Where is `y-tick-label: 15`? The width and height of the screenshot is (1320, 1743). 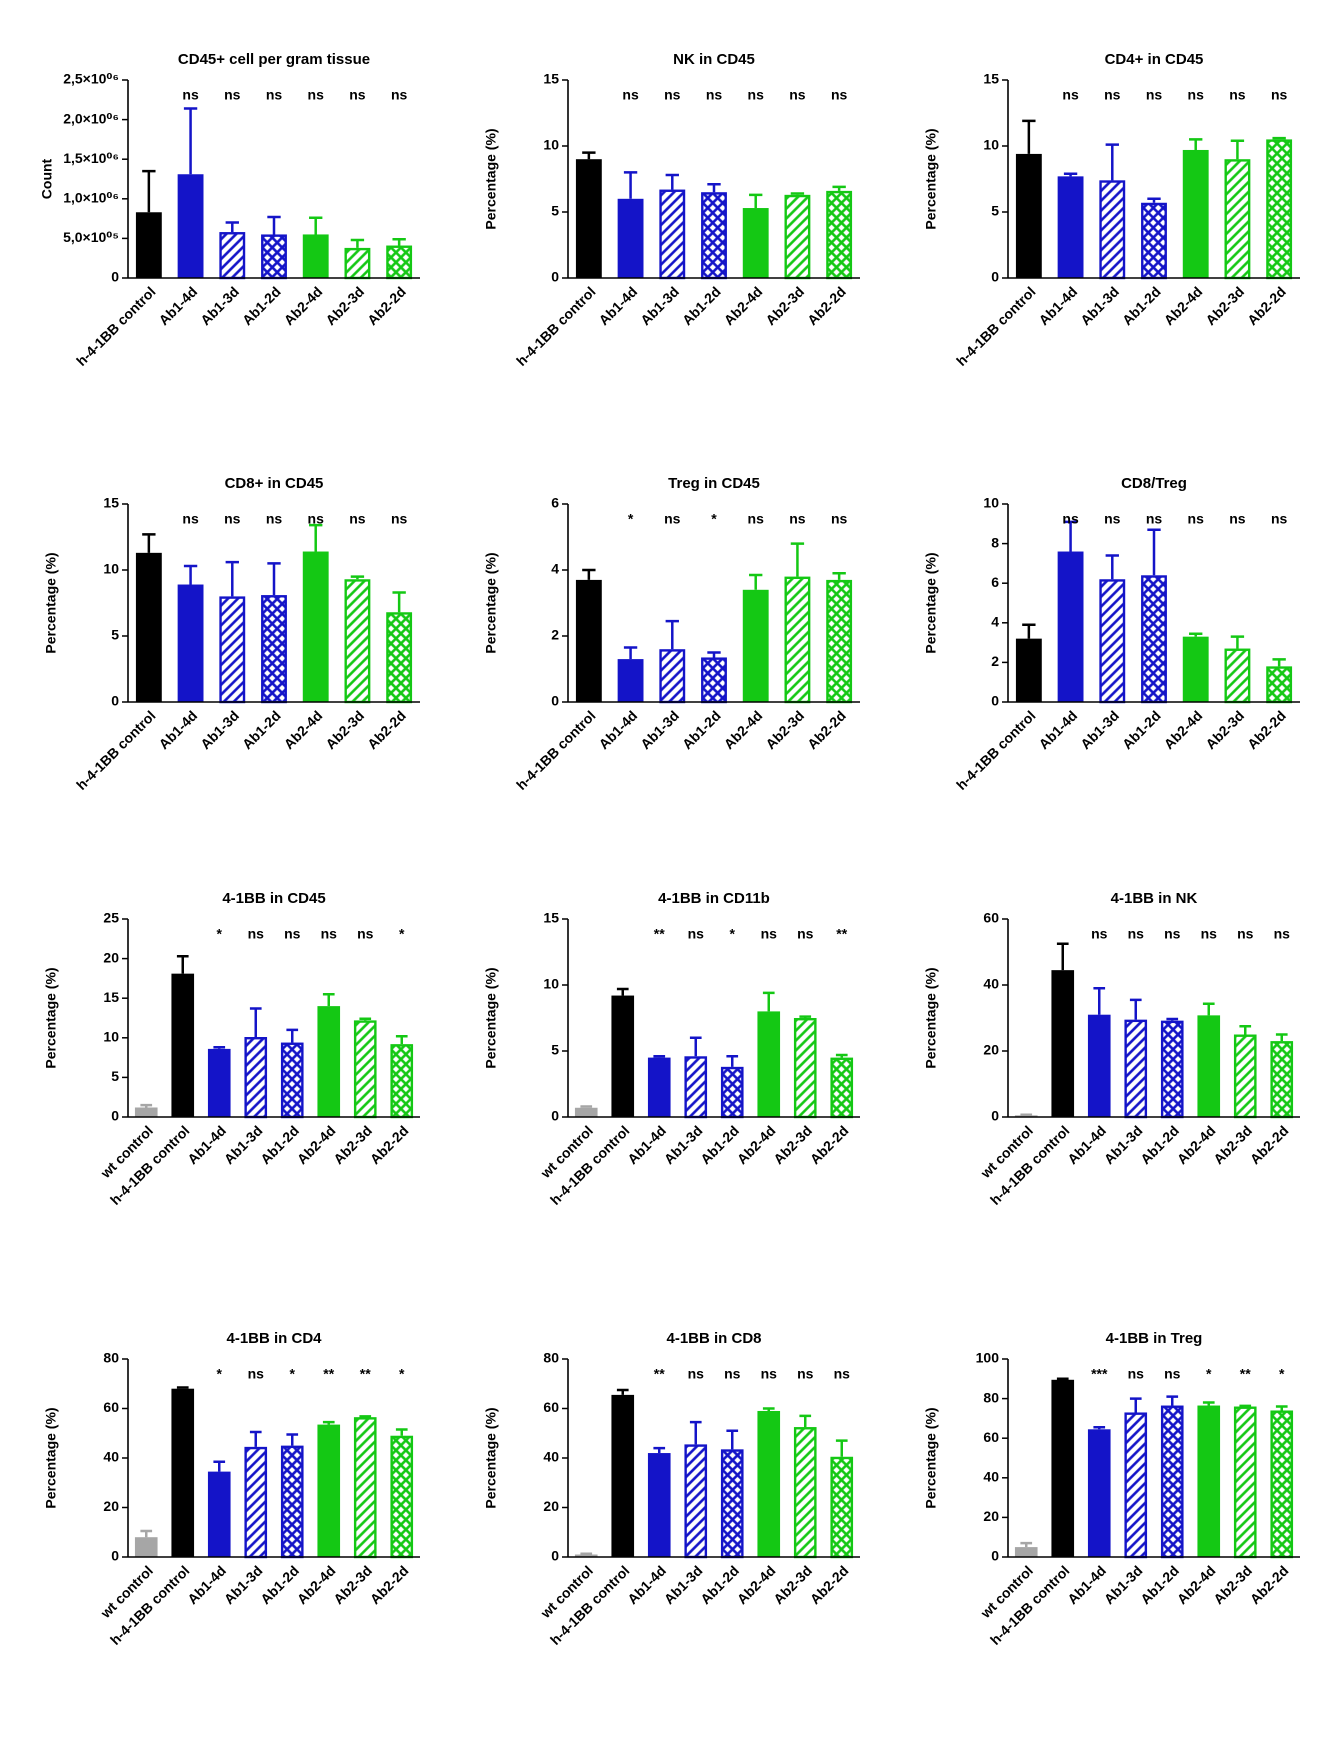 y-tick-label: 15 is located at coordinates (111, 997).